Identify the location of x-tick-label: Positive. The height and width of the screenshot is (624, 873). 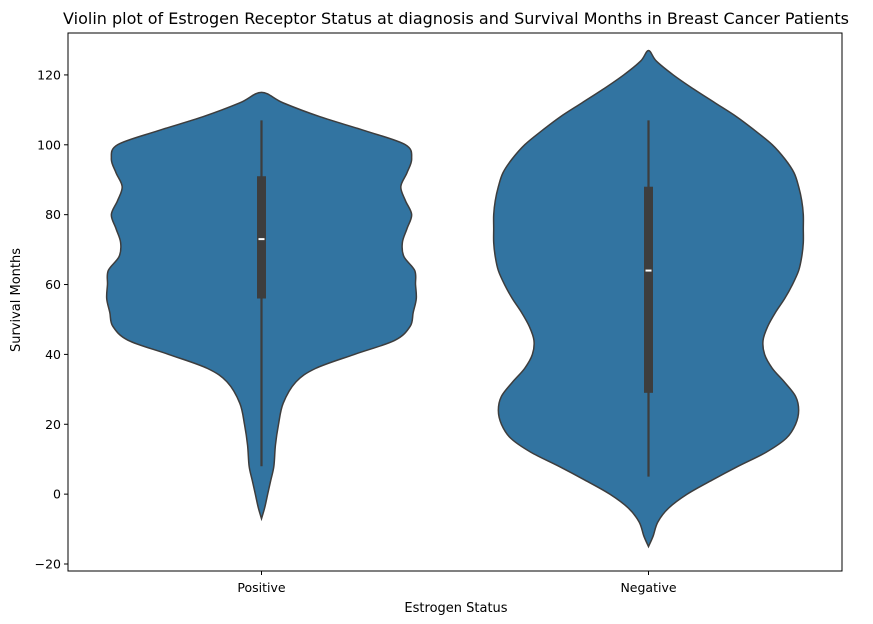
(261, 587).